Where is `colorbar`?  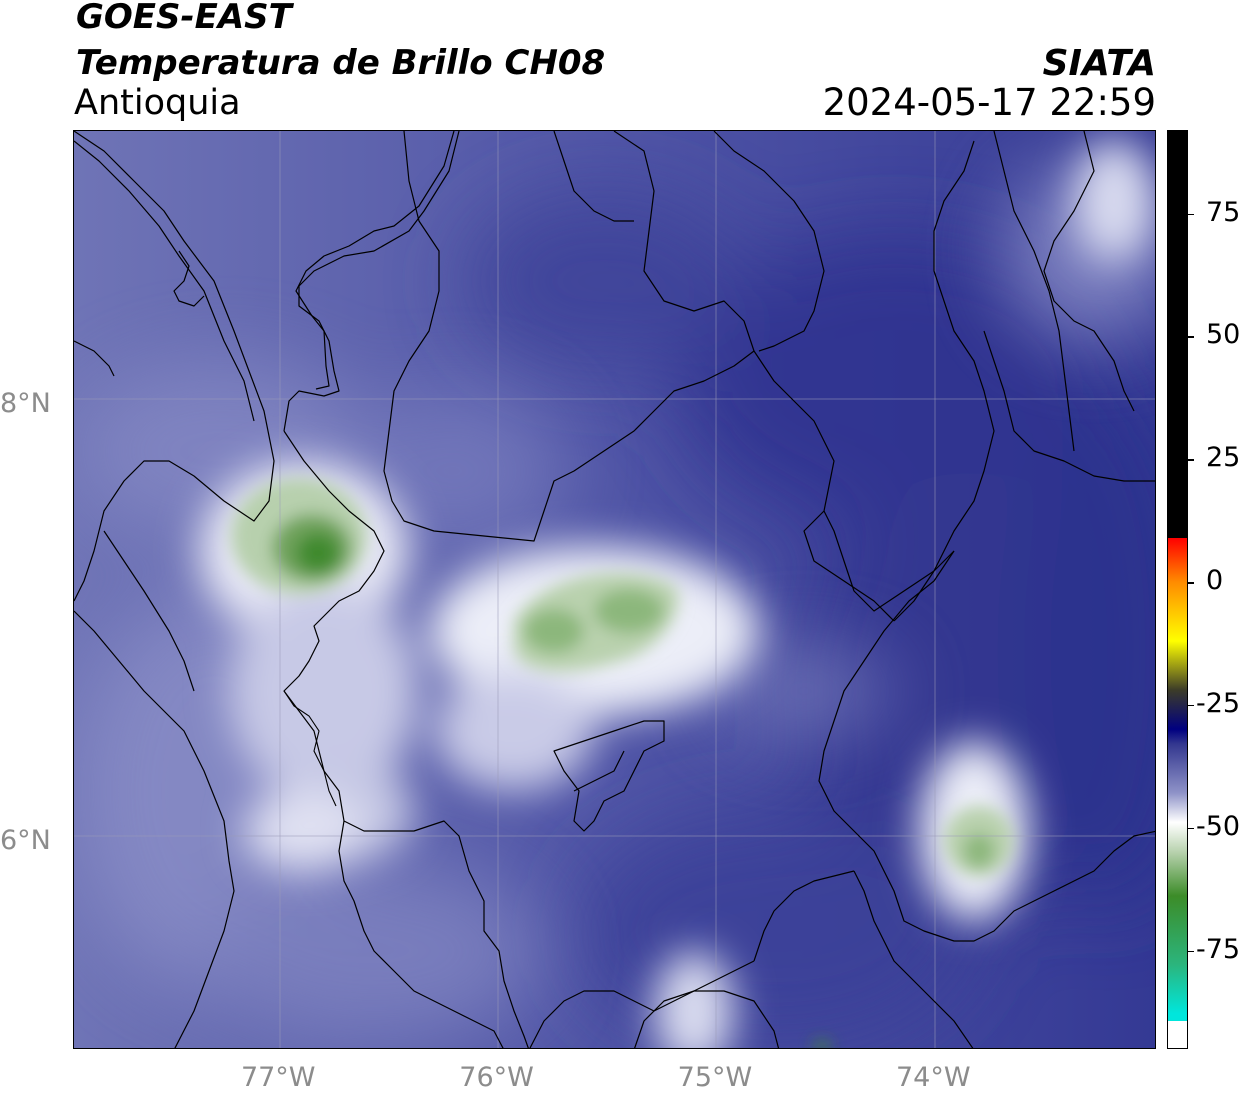
colorbar is located at coordinates (1177, 589).